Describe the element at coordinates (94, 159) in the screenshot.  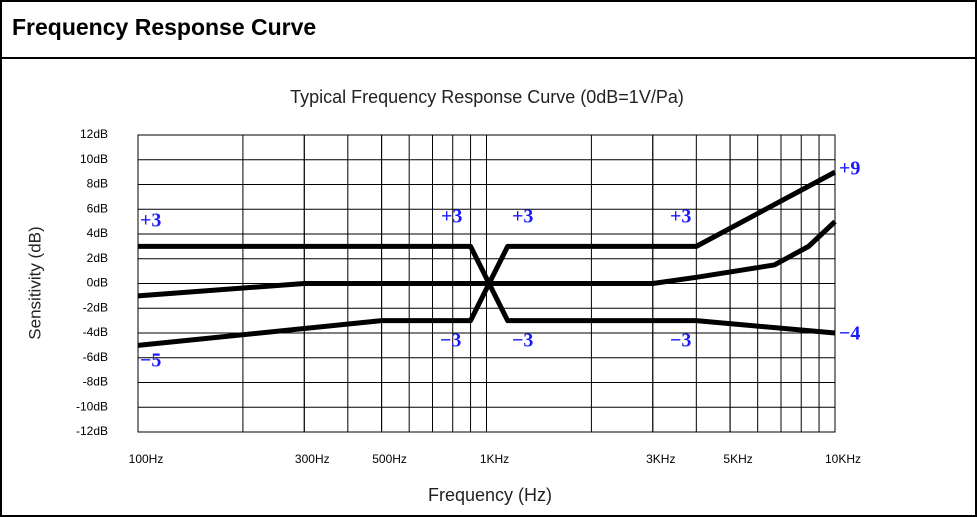
I see `y-tick-label: 10dB` at that location.